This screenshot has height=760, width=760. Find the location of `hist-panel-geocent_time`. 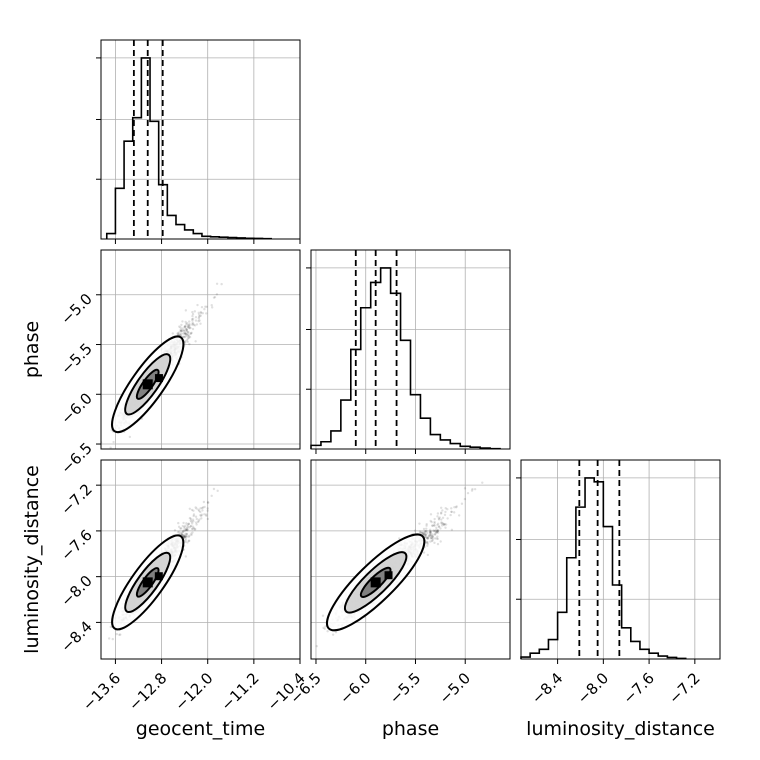

hist-panel-geocent_time is located at coordinates (198, 139).